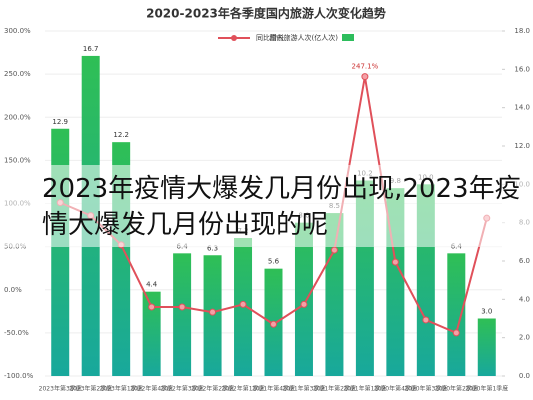 The width and height of the screenshot is (533, 400). What do you see at coordinates (273, 389) in the screenshot?
I see `x-tick-label: 2021年第4季度` at bounding box center [273, 389].